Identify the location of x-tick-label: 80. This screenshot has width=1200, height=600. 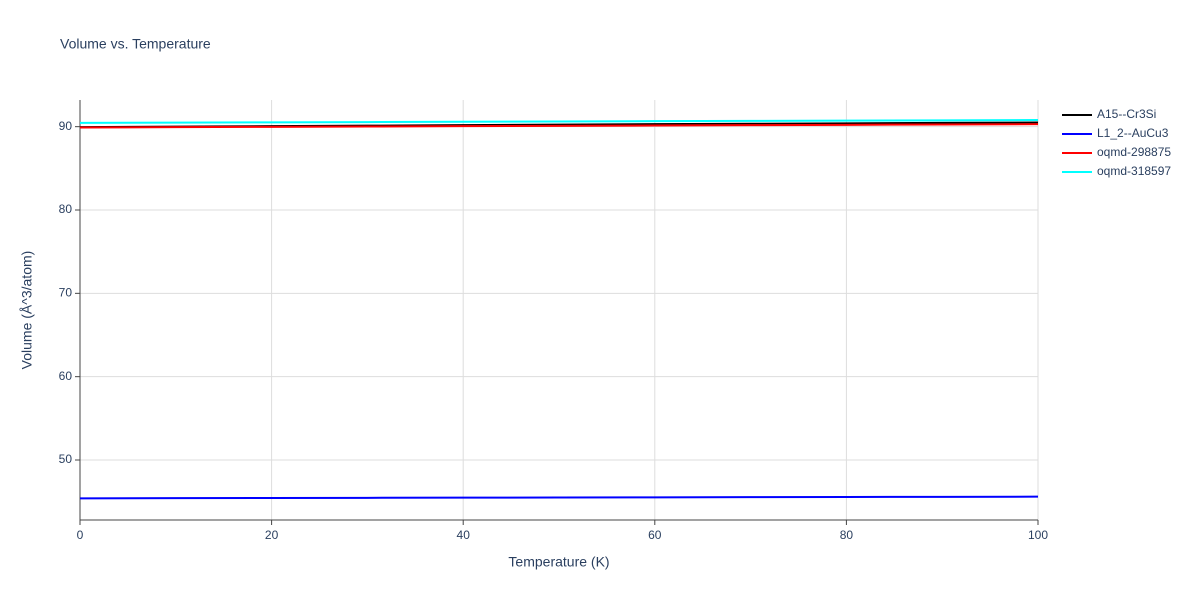
(847, 535).